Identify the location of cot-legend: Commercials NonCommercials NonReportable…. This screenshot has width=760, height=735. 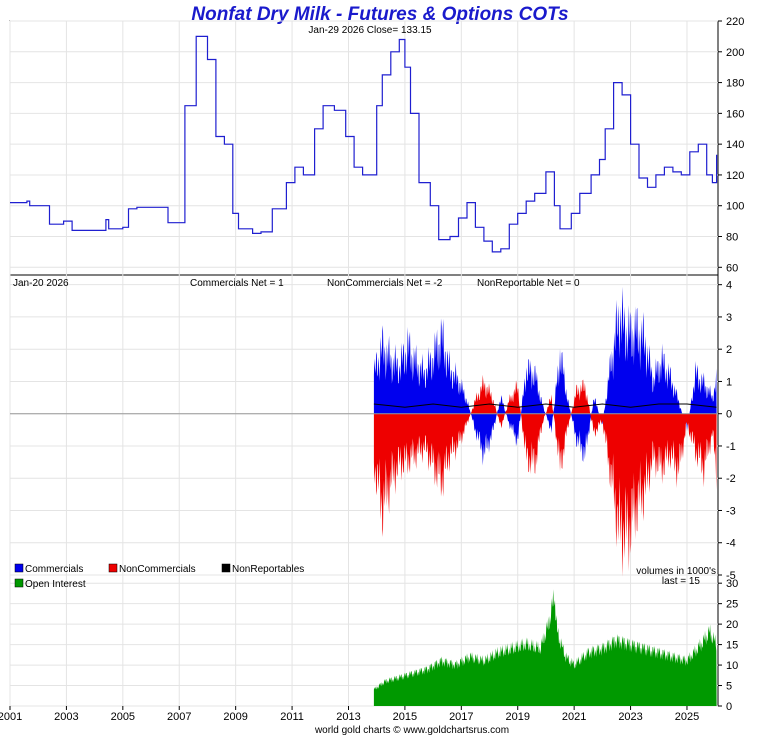
(159, 569).